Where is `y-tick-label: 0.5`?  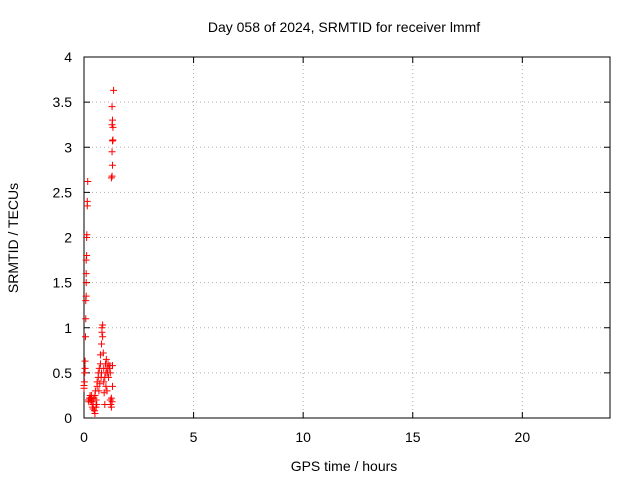
y-tick-label: 0.5 is located at coordinates (63, 373).